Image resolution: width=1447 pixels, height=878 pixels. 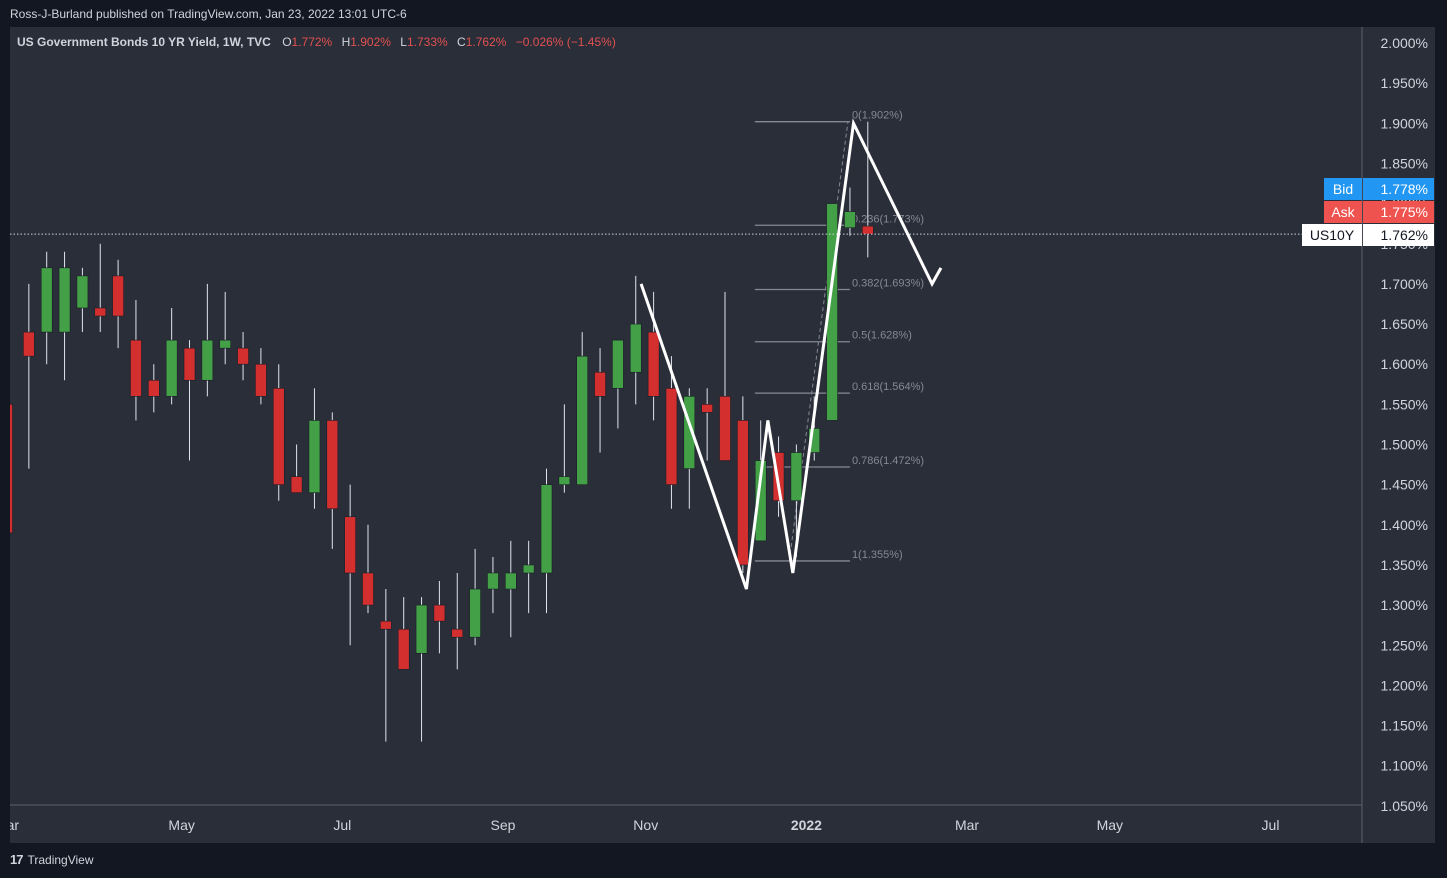 I want to click on y-tick-label: 1.350%, so click(x=1404, y=565).